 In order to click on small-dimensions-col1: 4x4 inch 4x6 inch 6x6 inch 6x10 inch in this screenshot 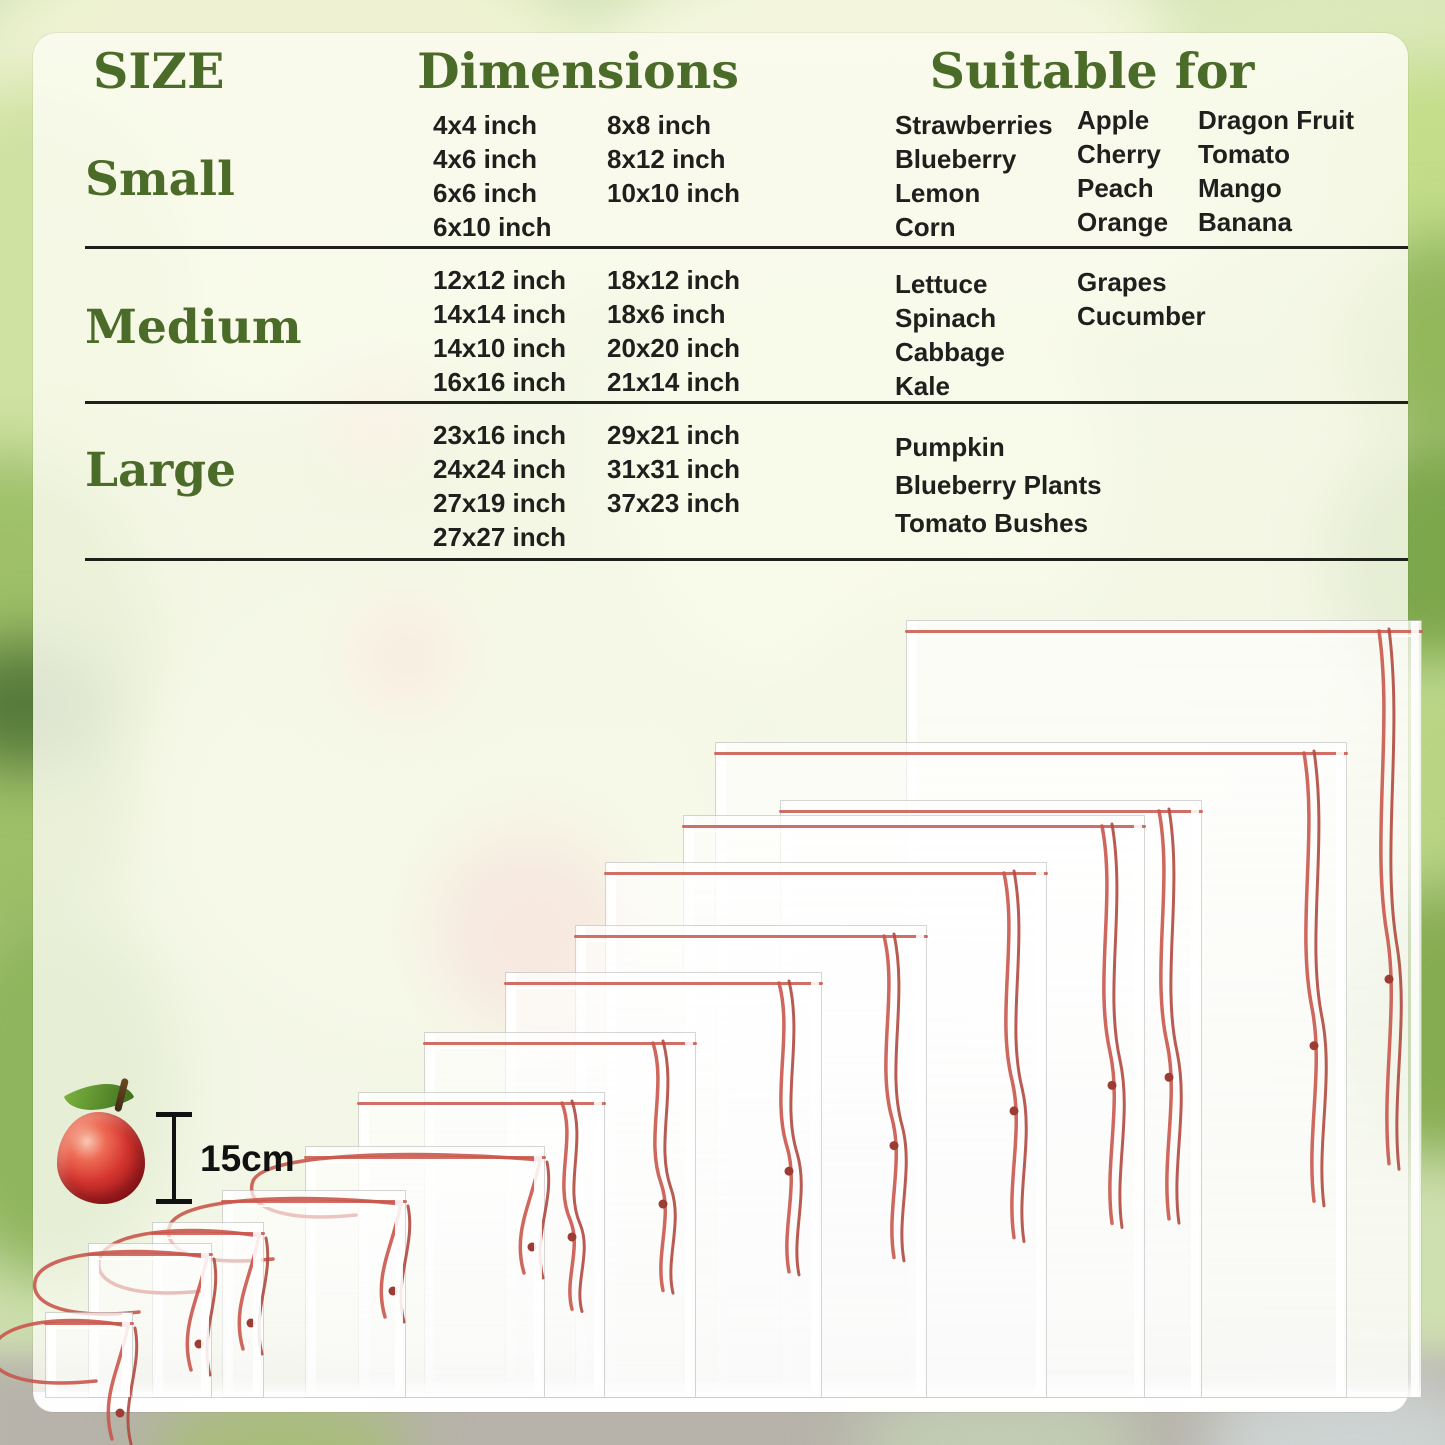, I will do `click(492, 176)`.